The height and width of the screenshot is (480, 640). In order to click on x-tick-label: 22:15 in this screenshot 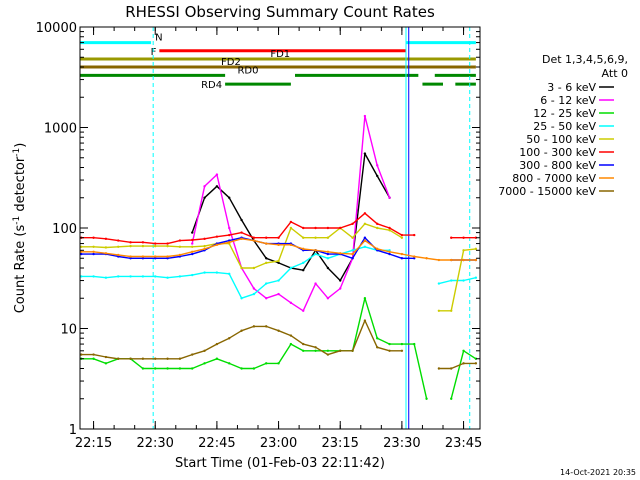, I will do `click(93, 443)`.